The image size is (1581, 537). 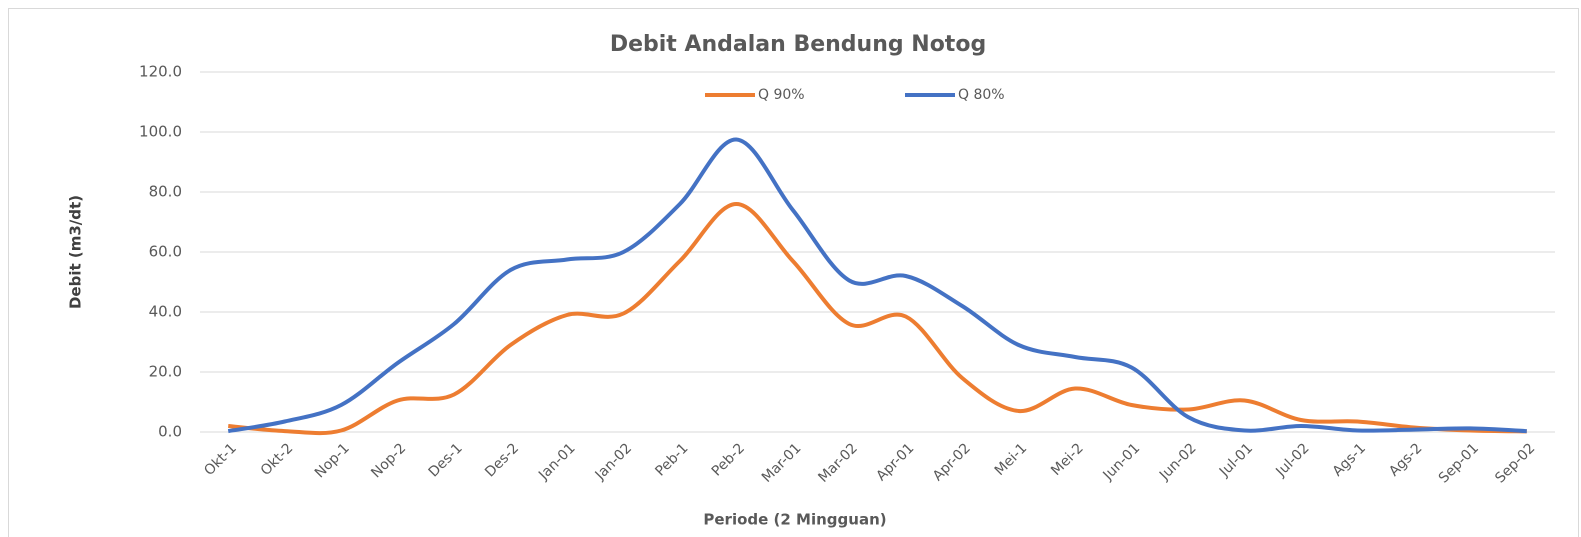 I want to click on y-tick-label: 80.0, so click(x=165, y=192).